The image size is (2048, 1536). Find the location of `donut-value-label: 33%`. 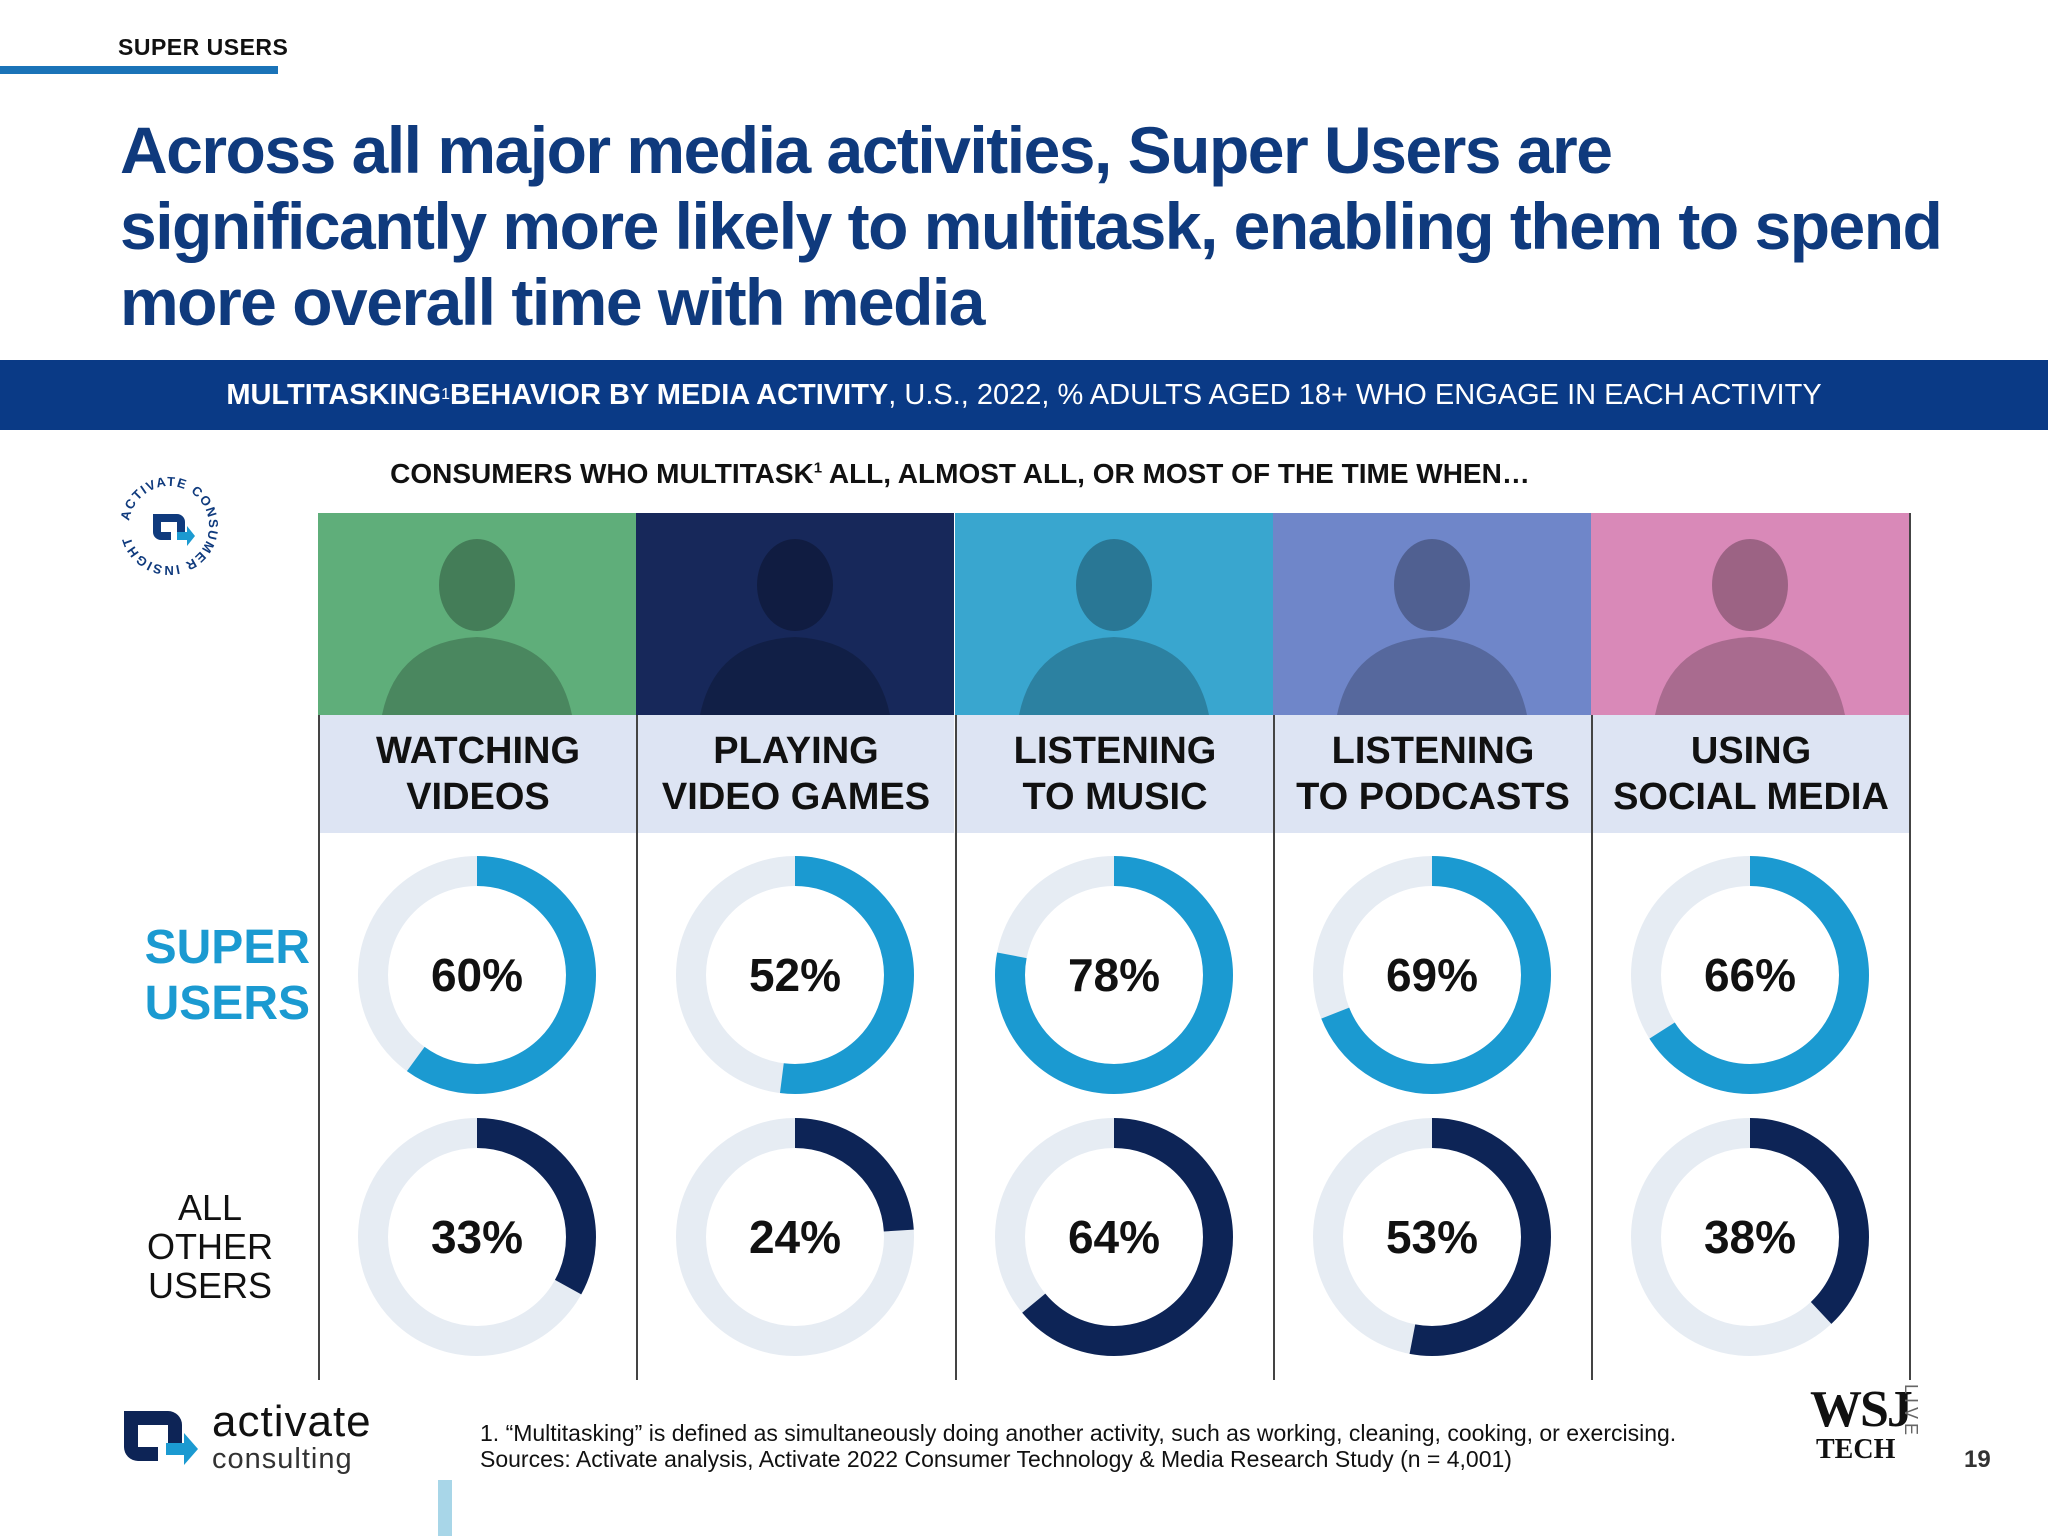

donut-value-label: 33% is located at coordinates (477, 1237).